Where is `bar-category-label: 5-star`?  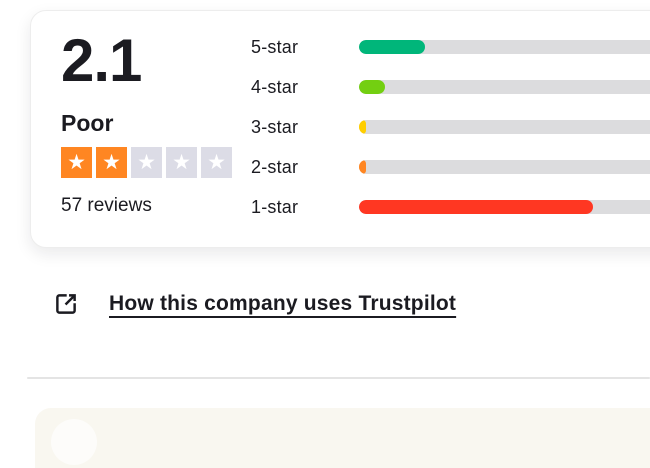 bar-category-label: 5-star is located at coordinates (275, 46).